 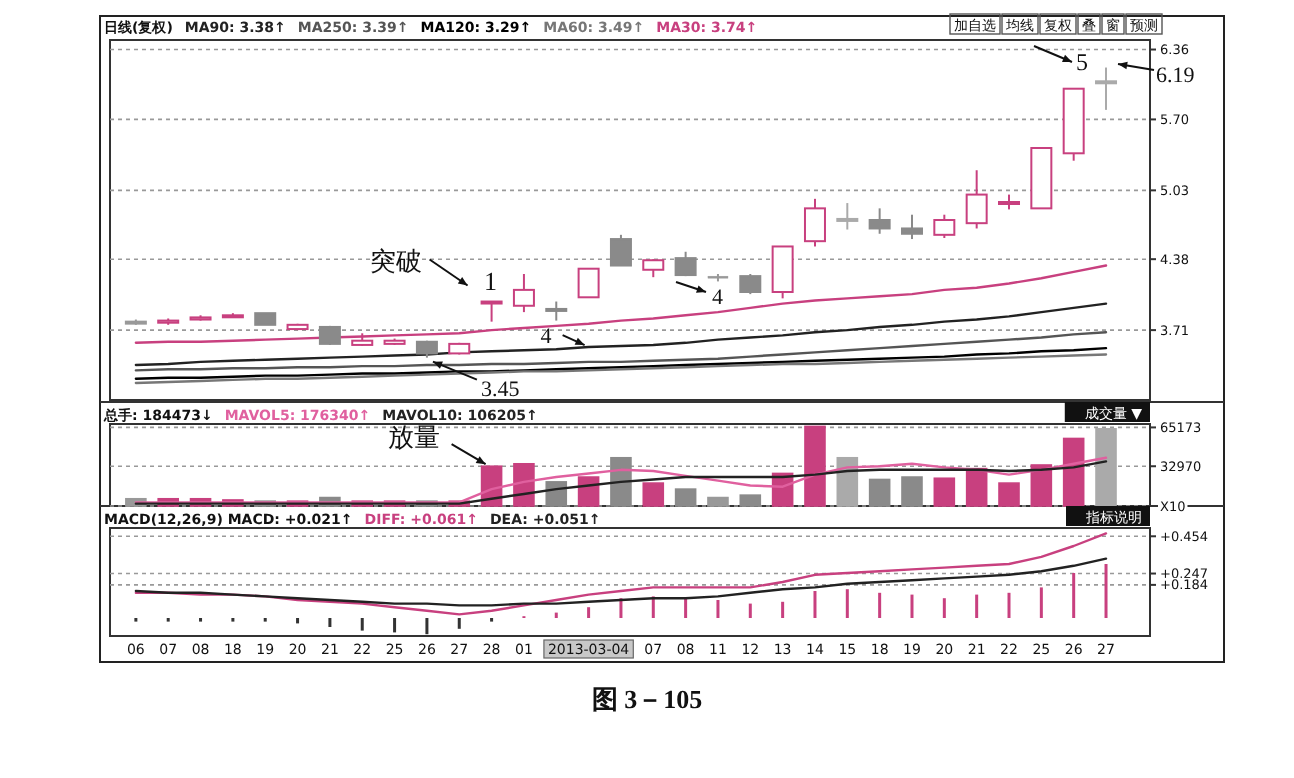 I want to click on text: 6.19, so click(x=1176, y=76).